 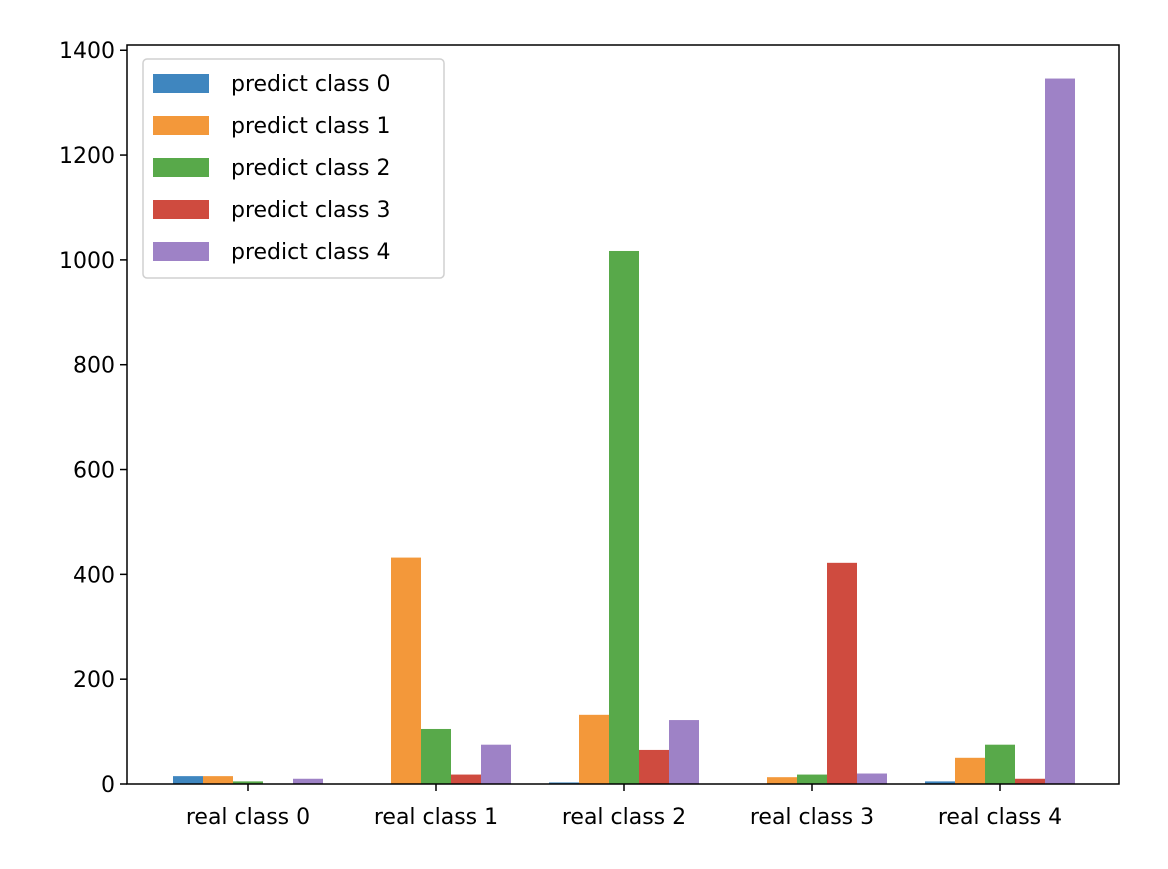 I want to click on x-tick-label: real class 0, so click(x=248, y=817).